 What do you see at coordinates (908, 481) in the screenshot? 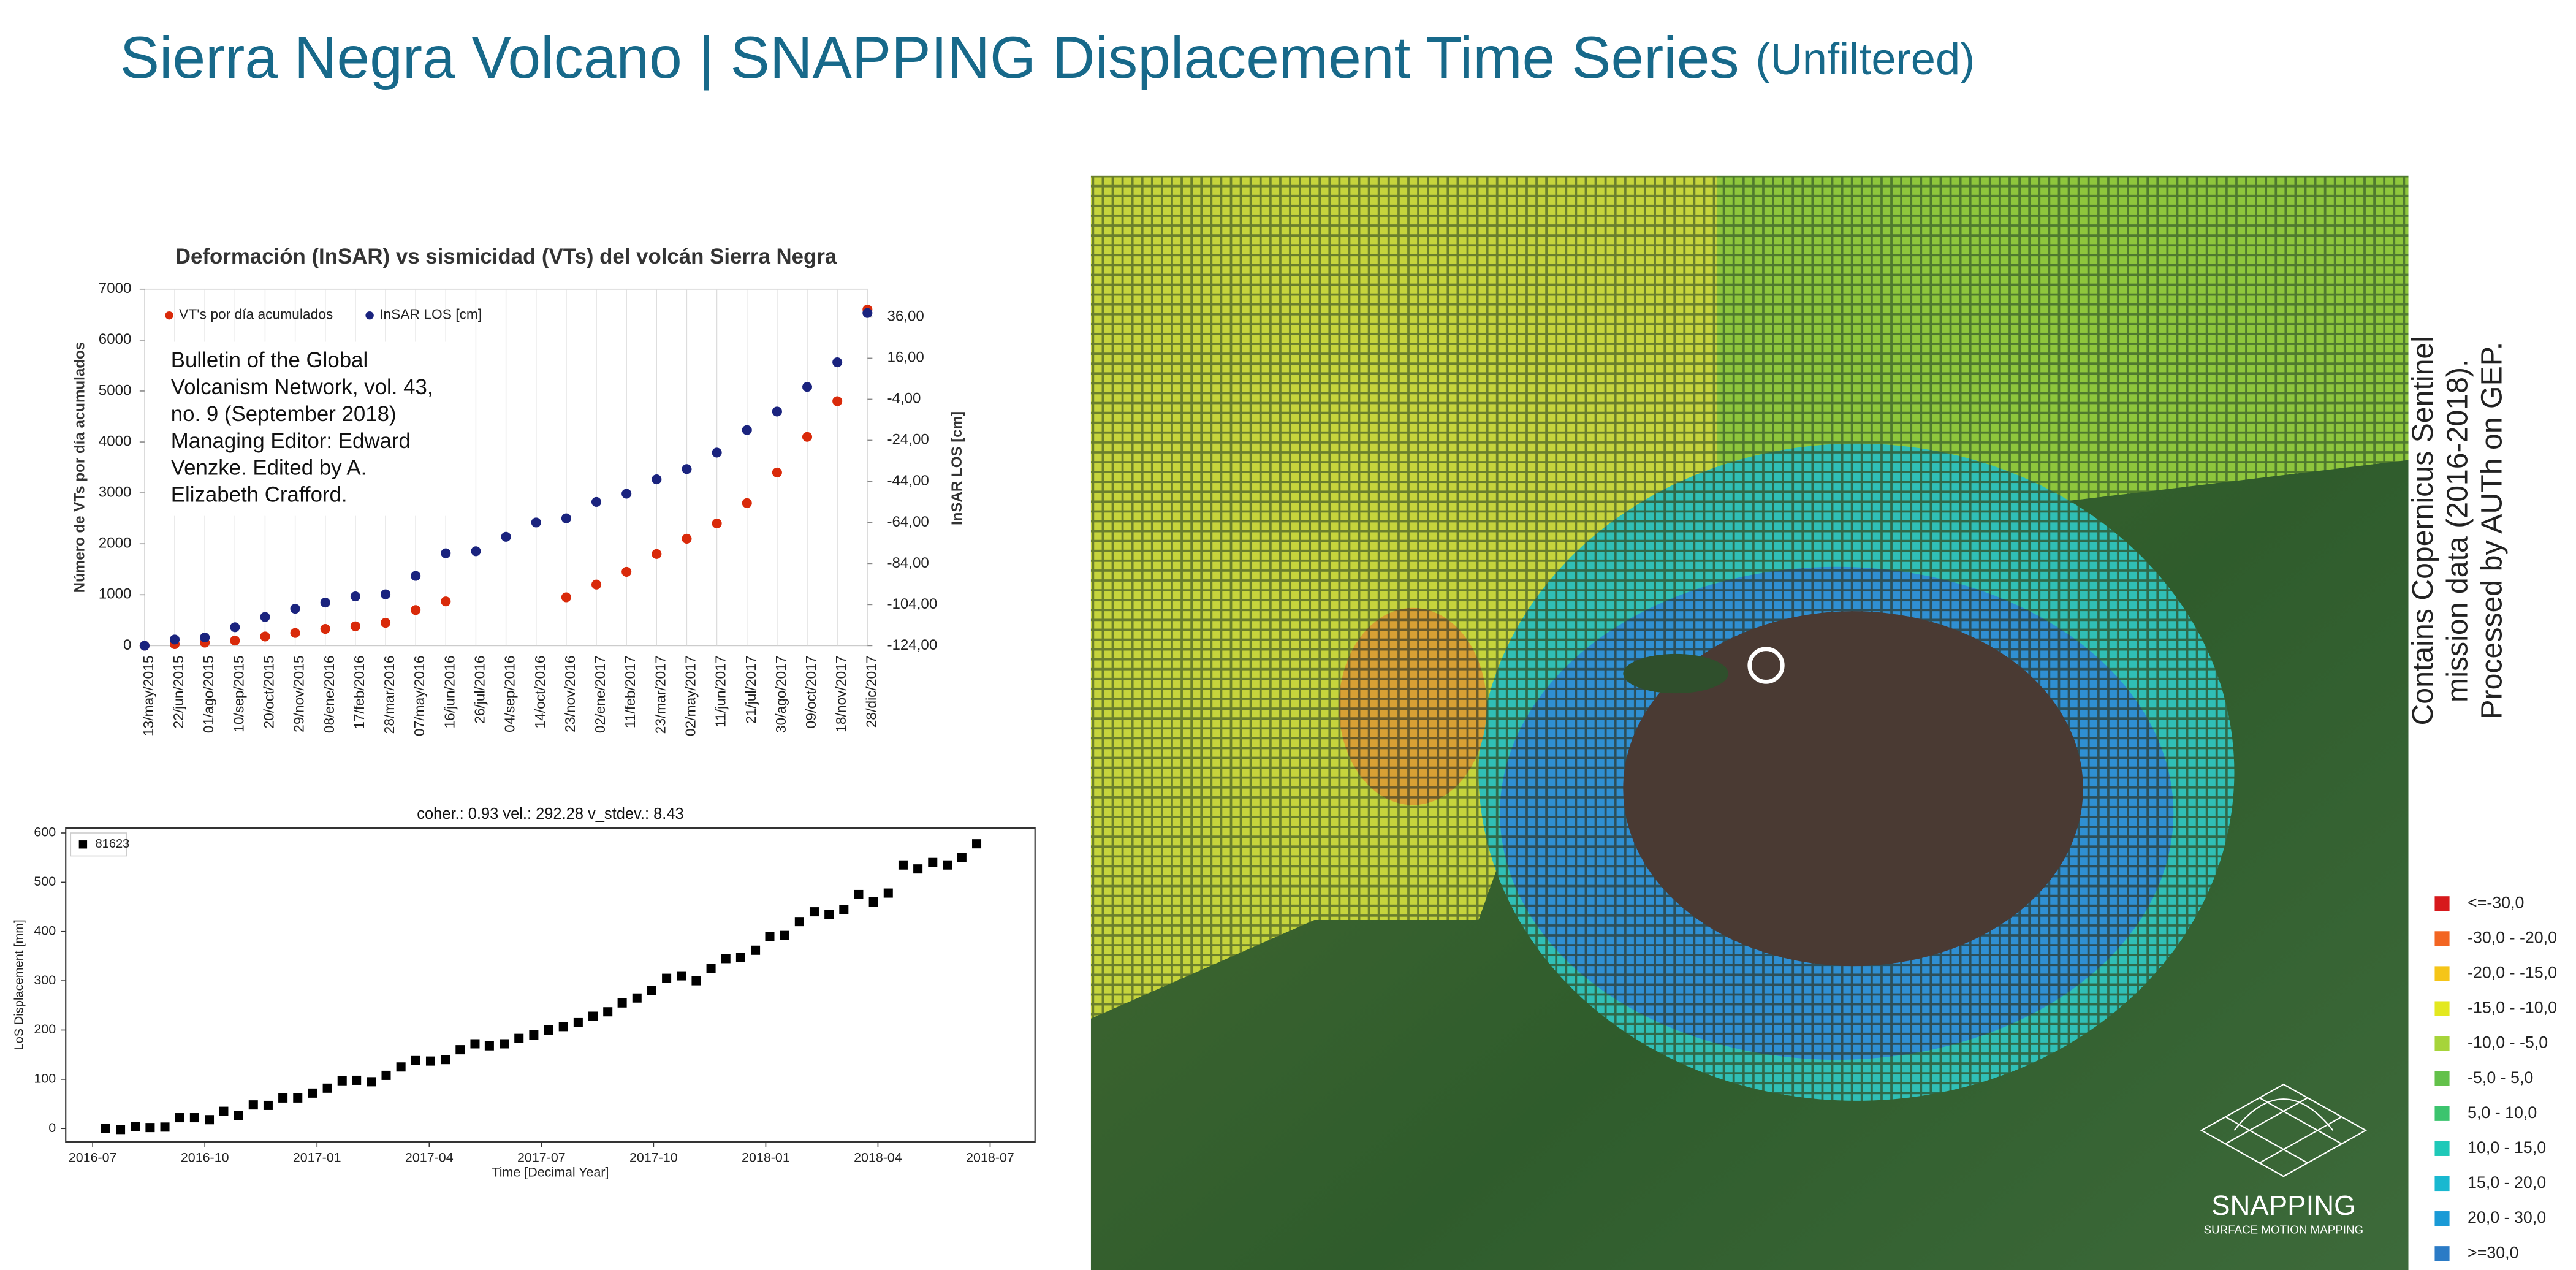
I see `y2-tick-label: -44,00` at bounding box center [908, 481].